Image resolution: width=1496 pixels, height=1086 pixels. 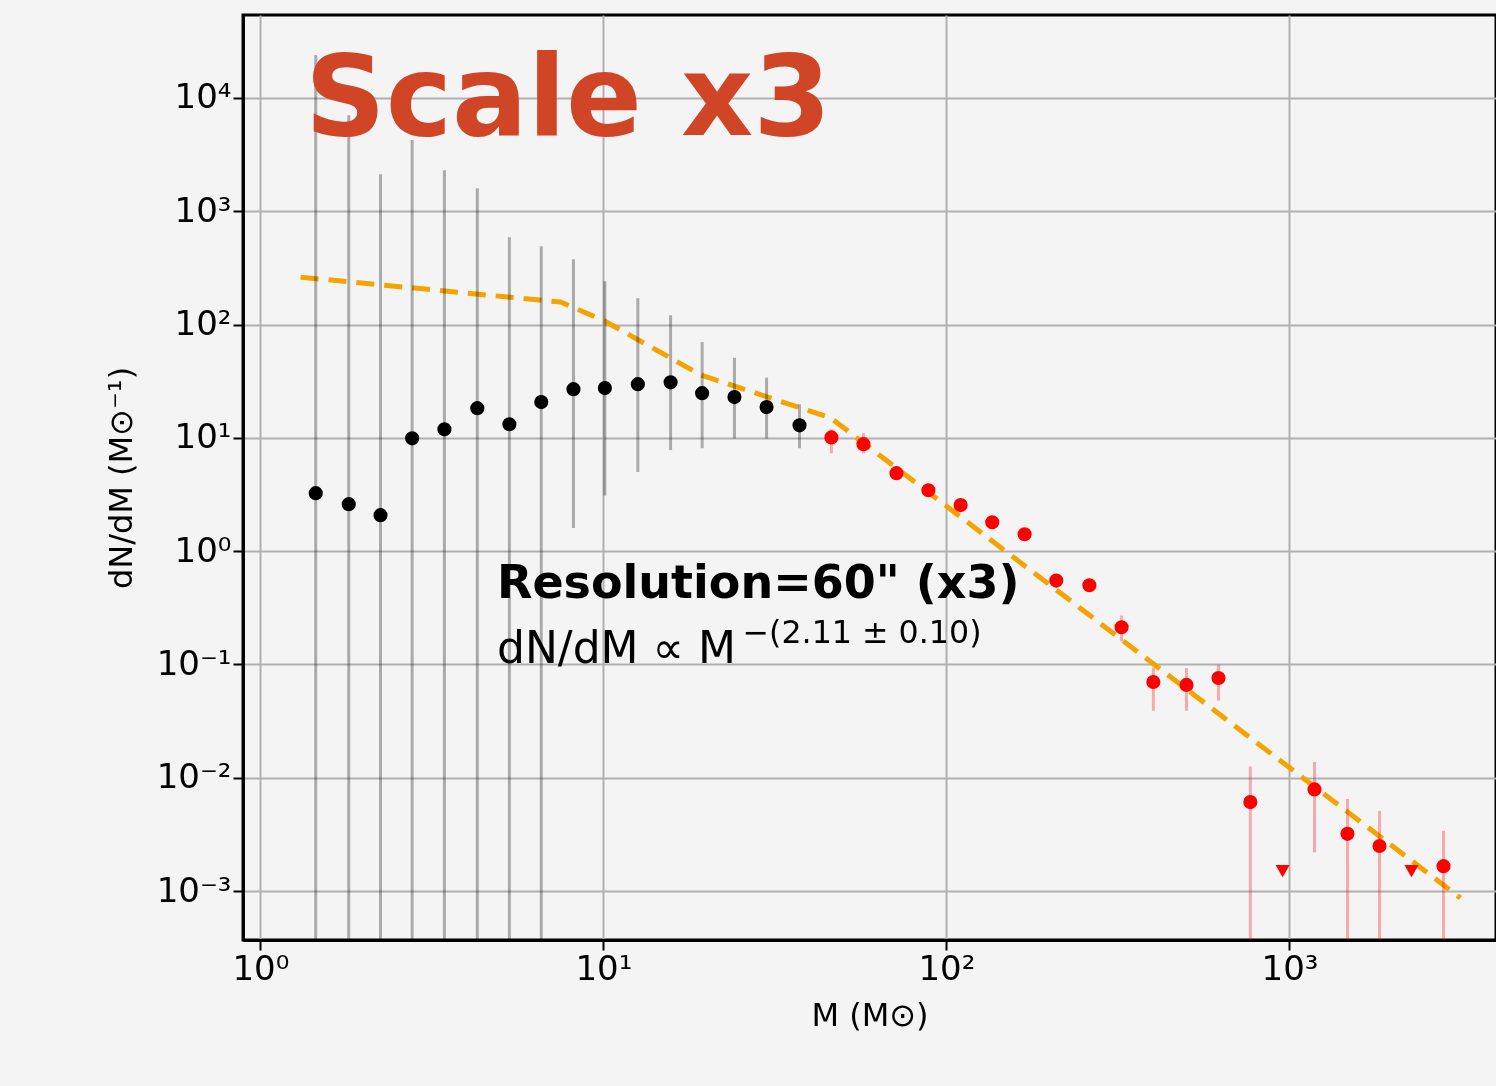 I want to click on y-tick-label: 10⁴, so click(x=203, y=96).